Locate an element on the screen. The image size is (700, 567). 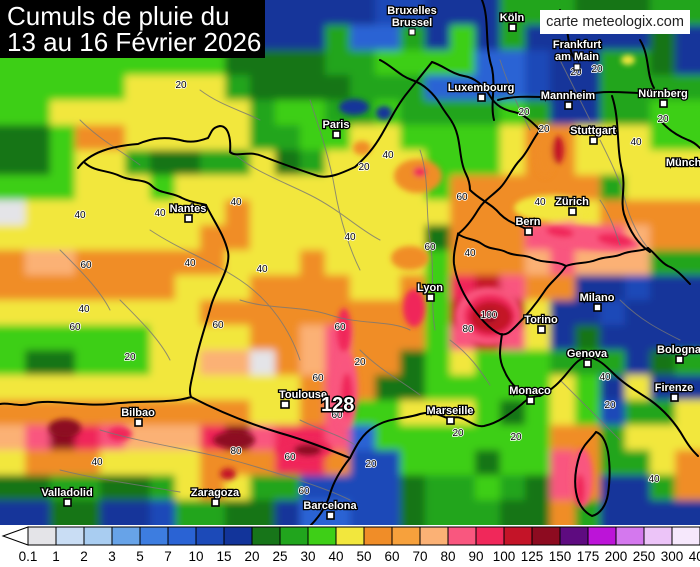
svg-text: Mannheim is located at coordinates (568, 96).